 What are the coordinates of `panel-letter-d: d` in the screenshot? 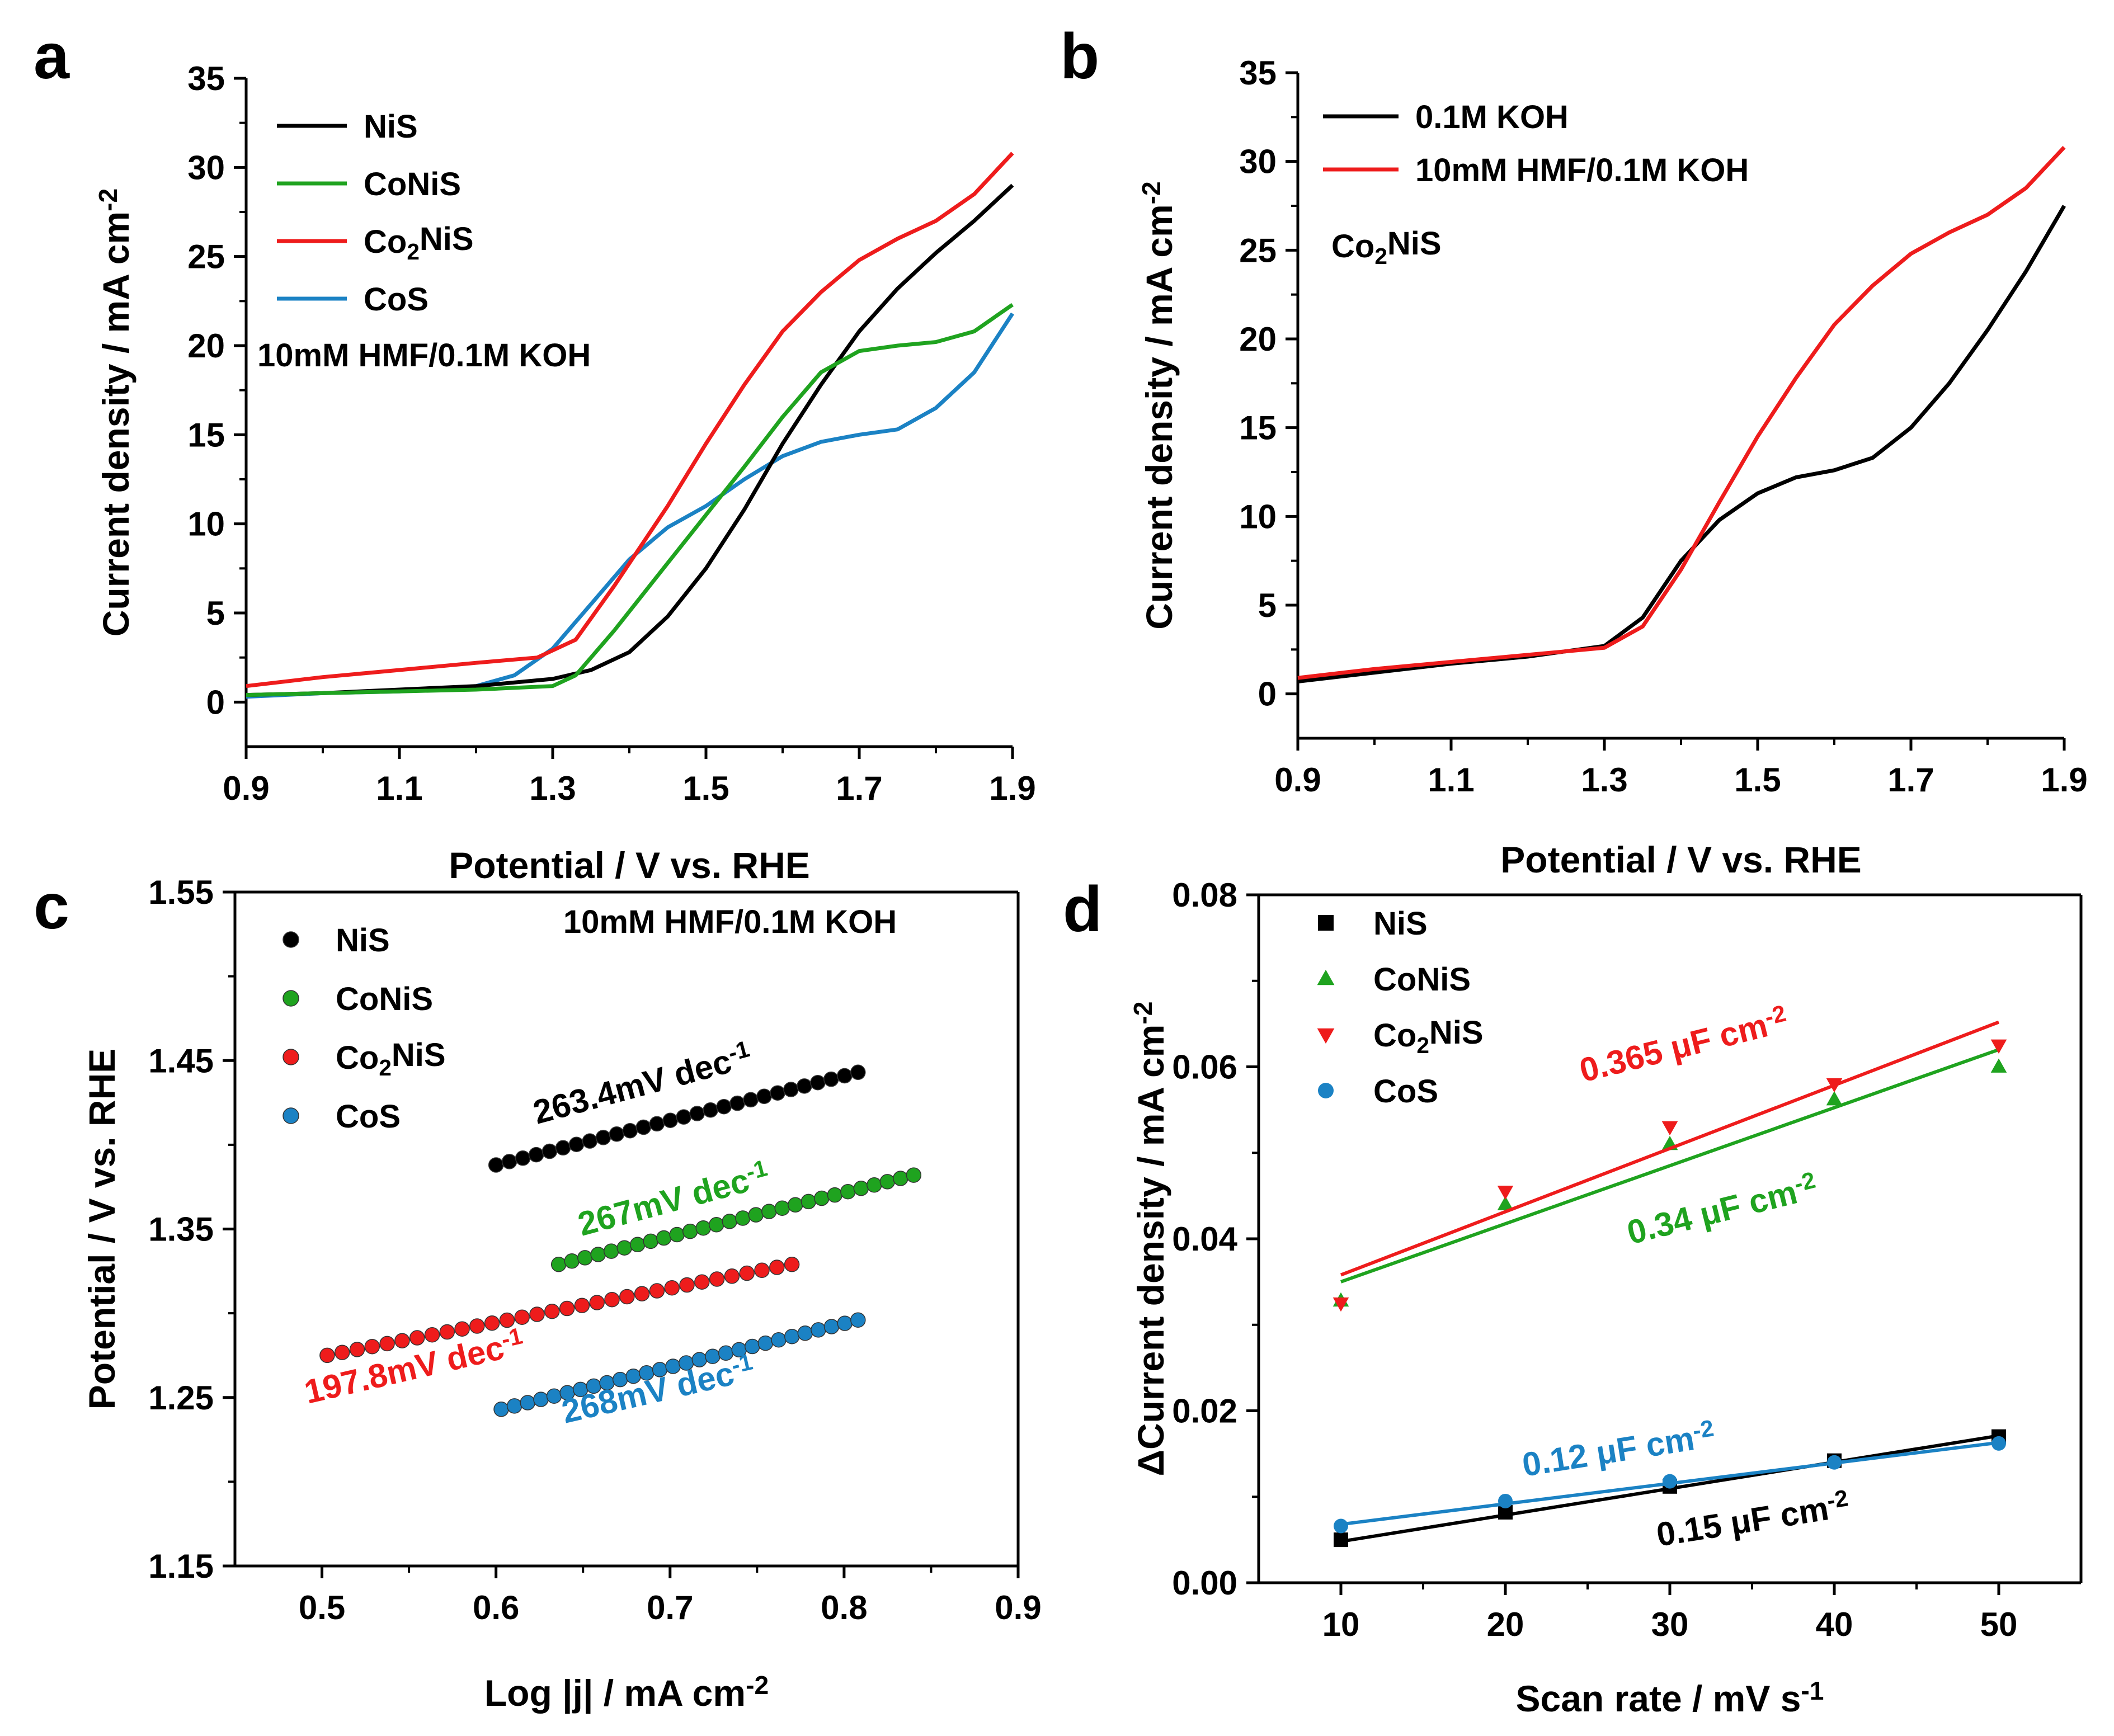 It's located at (1082, 910).